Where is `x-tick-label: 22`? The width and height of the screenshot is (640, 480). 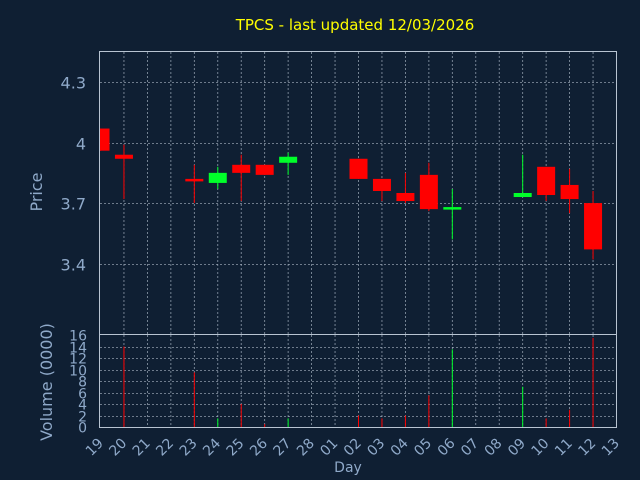 x-tick-label: 22 is located at coordinates (165, 448).